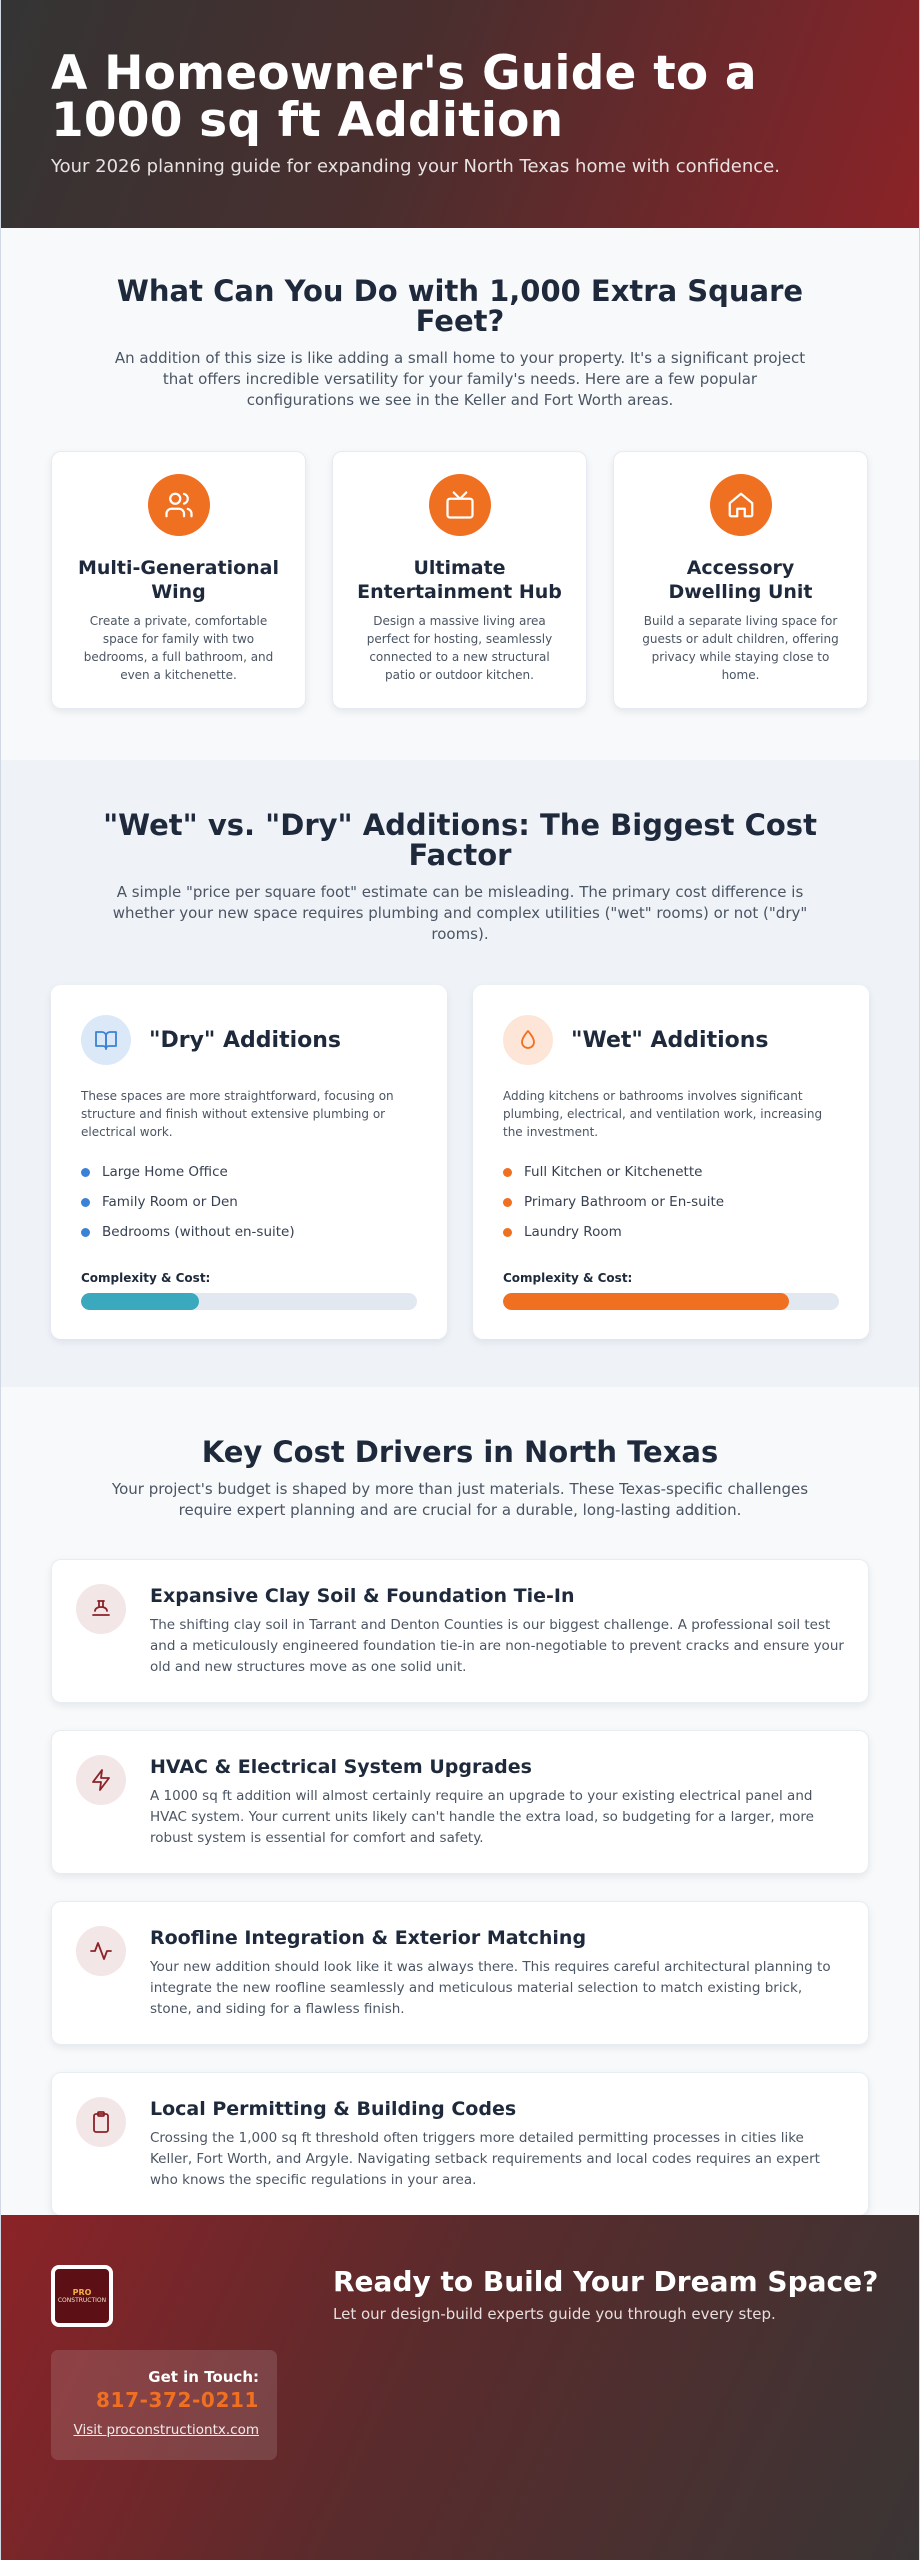 The width and height of the screenshot is (920, 2560). I want to click on use-card-title: Accessory Dwelling Unit, so click(740, 580).